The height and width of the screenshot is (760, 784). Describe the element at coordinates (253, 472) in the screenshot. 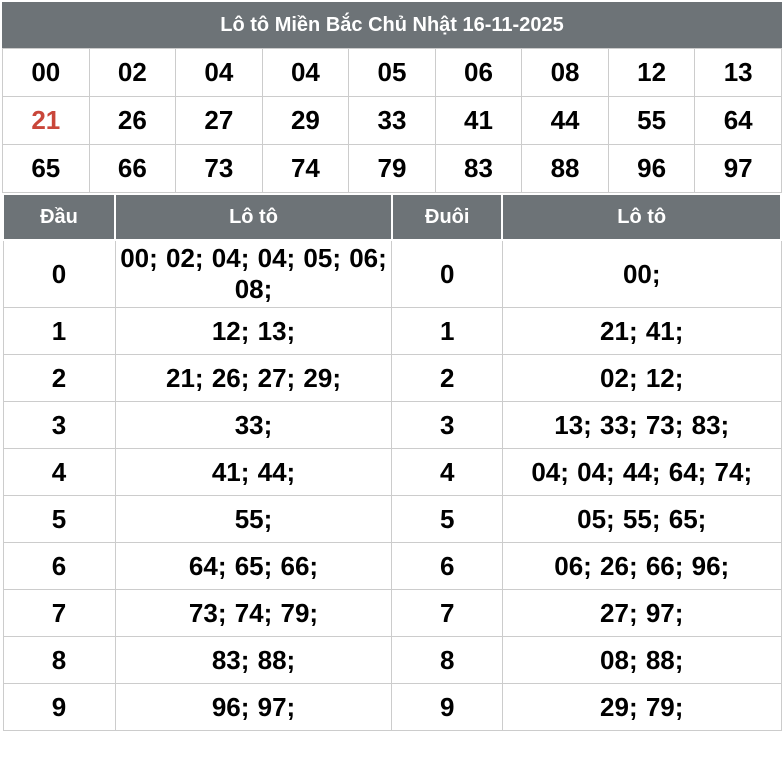

I see `lo-by-dau-cell: 41; 44;` at that location.